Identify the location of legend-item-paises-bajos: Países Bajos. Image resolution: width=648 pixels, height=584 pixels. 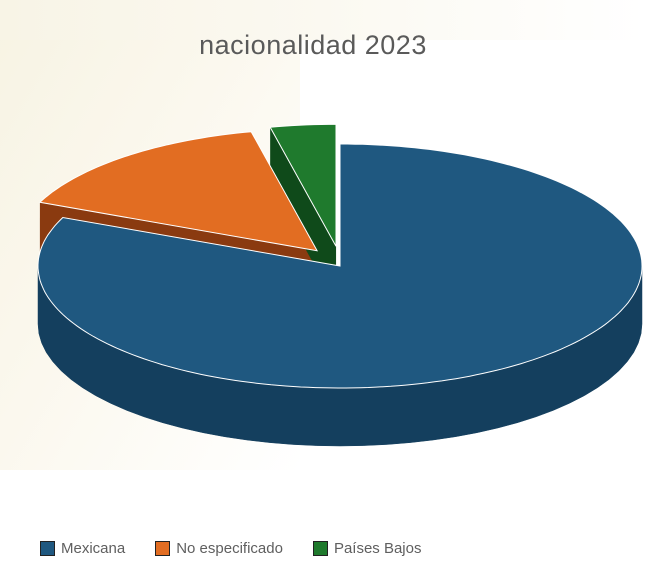
(367, 548).